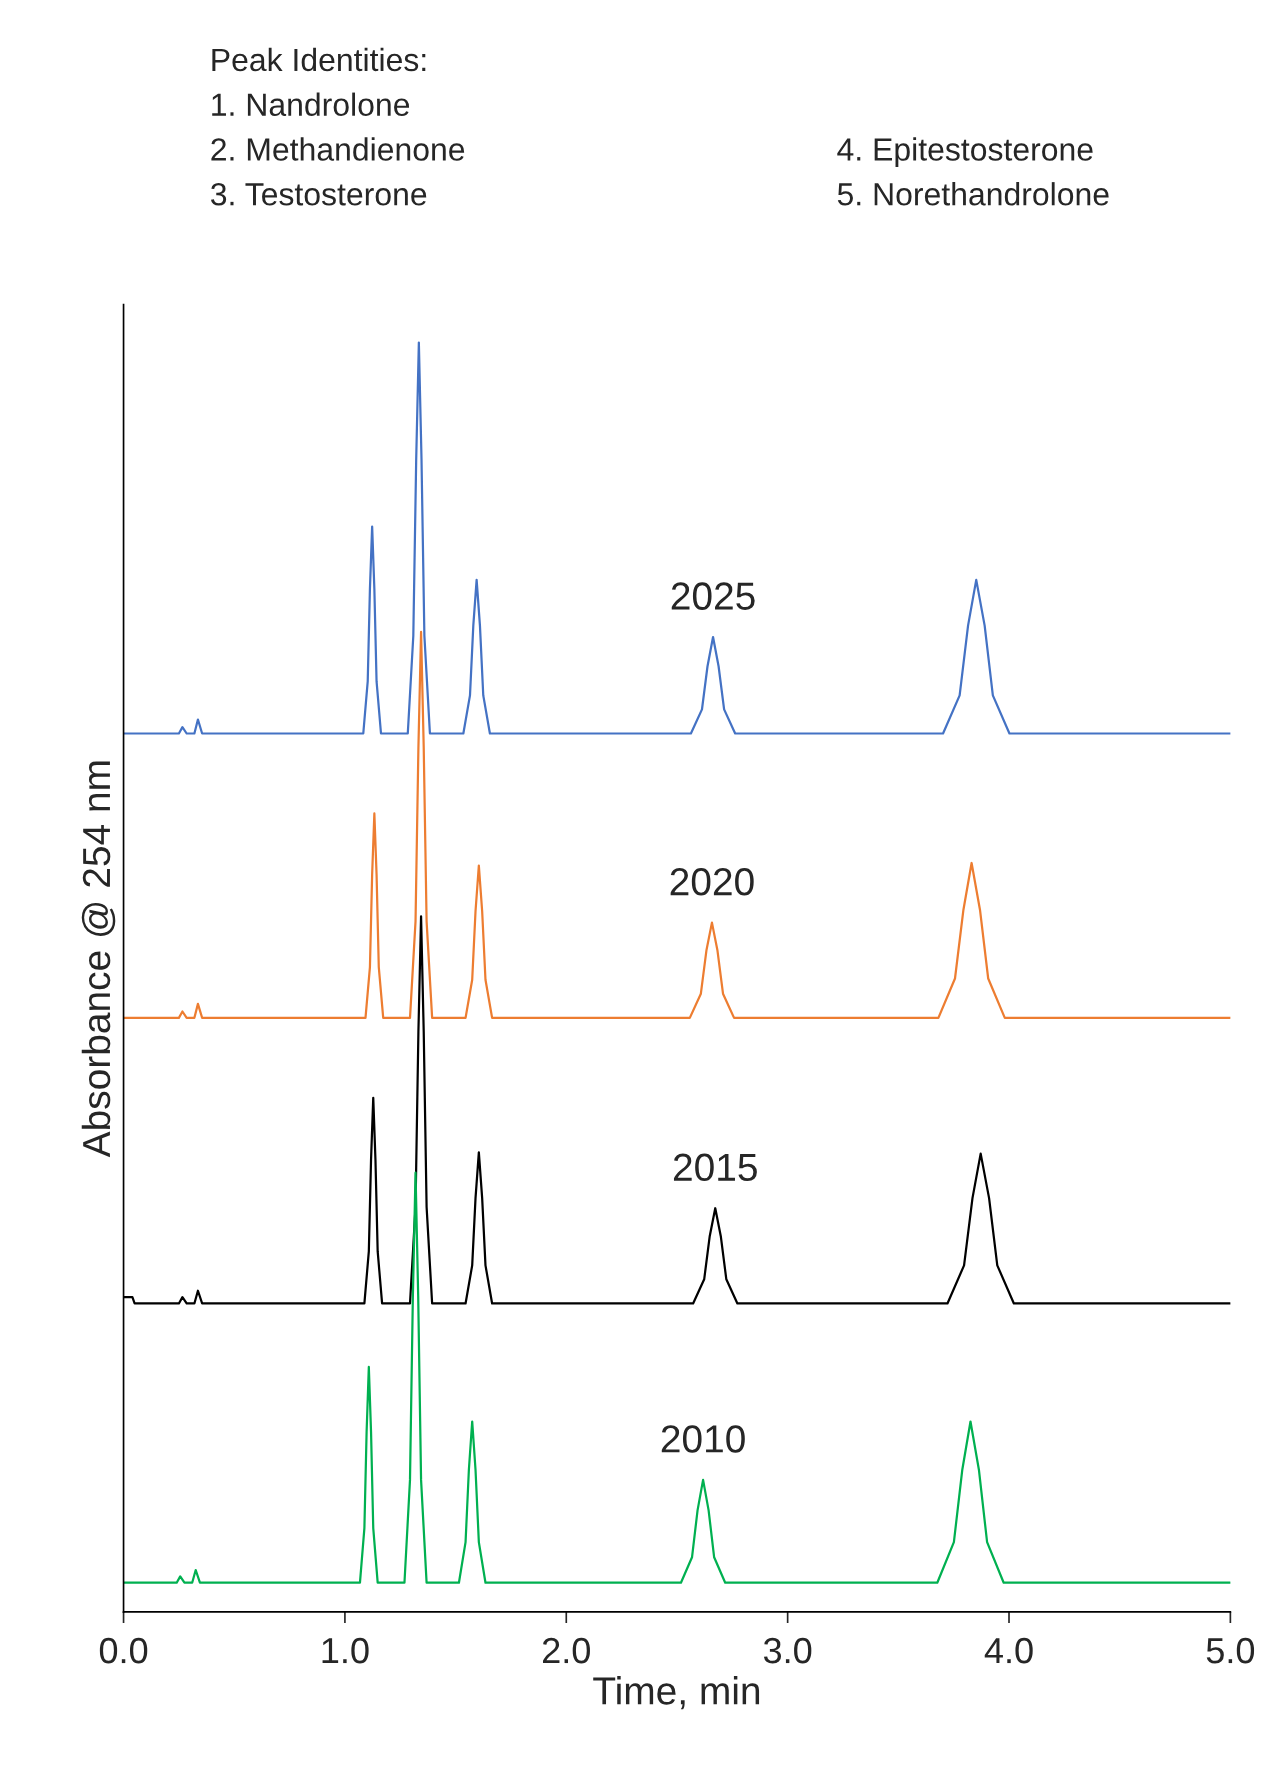 The height and width of the screenshot is (1791, 1287). Describe the element at coordinates (338, 149) in the screenshot. I see `text: 2. Methandienone` at that location.